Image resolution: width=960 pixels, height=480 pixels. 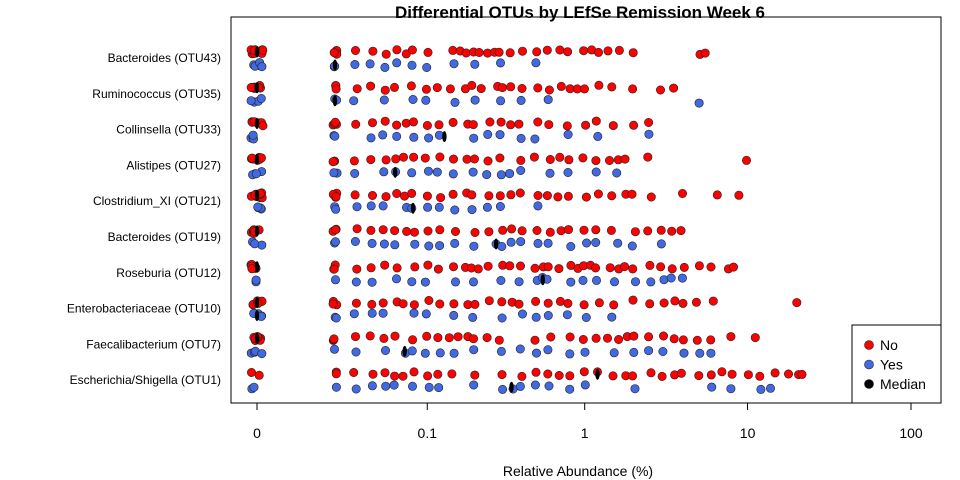 I want to click on y-tick-label: Roseburia (OTU12), so click(x=168, y=273).